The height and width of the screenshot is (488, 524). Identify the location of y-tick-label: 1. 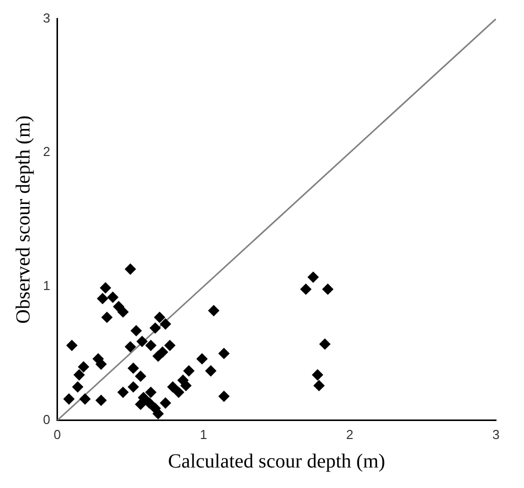
(46, 286).